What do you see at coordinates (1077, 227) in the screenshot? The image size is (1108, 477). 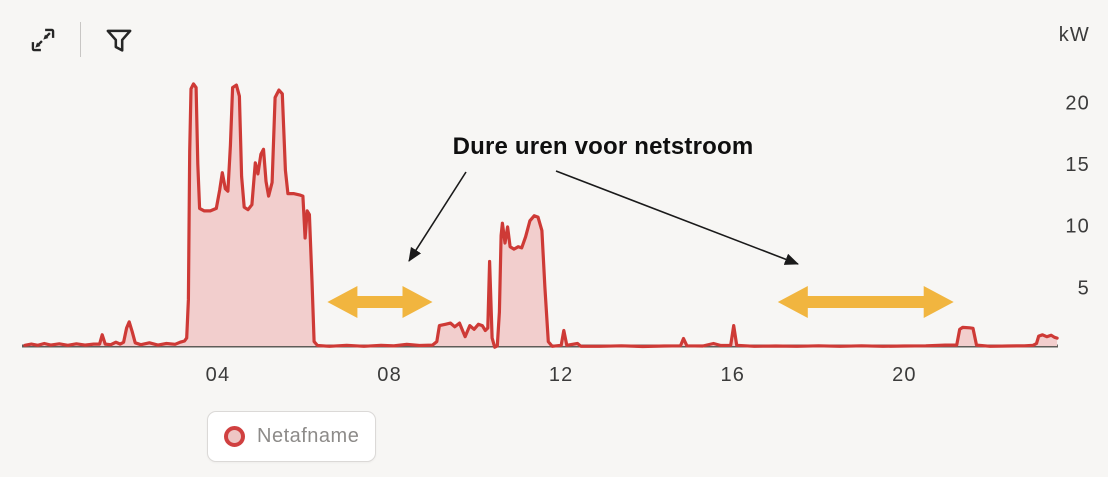 I see `y-tick-label: 10` at bounding box center [1077, 227].